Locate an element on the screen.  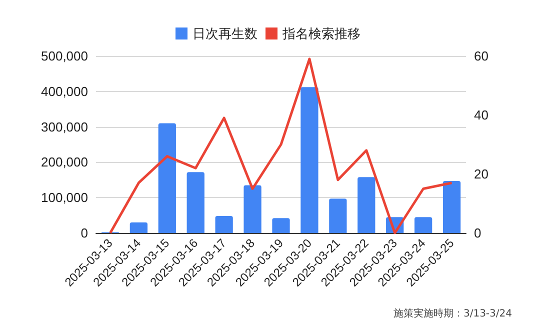
y2-tick-label: 20 is located at coordinates (481, 174).